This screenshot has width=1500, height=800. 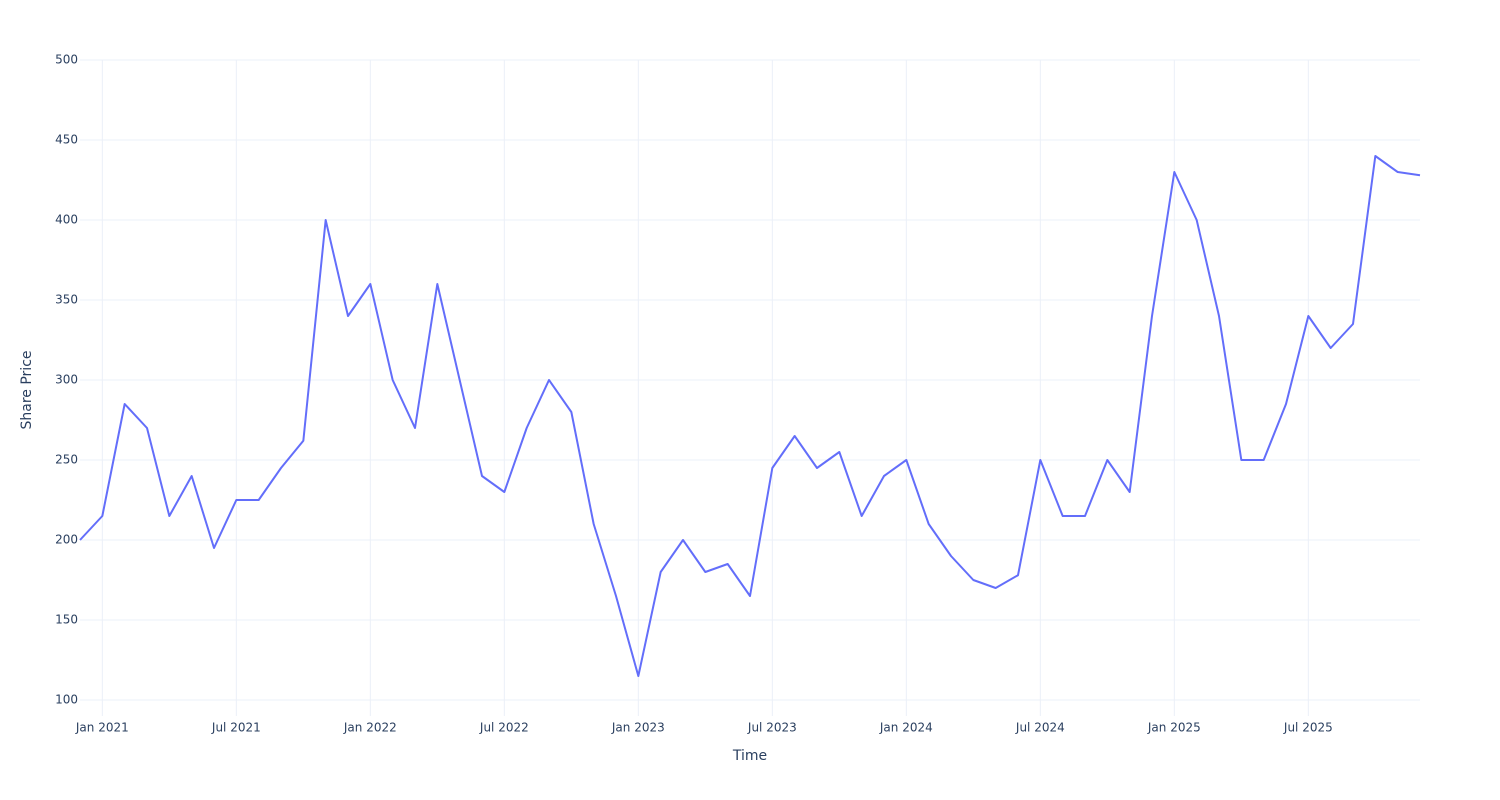 I want to click on y-tick-label: 450, so click(x=66, y=140).